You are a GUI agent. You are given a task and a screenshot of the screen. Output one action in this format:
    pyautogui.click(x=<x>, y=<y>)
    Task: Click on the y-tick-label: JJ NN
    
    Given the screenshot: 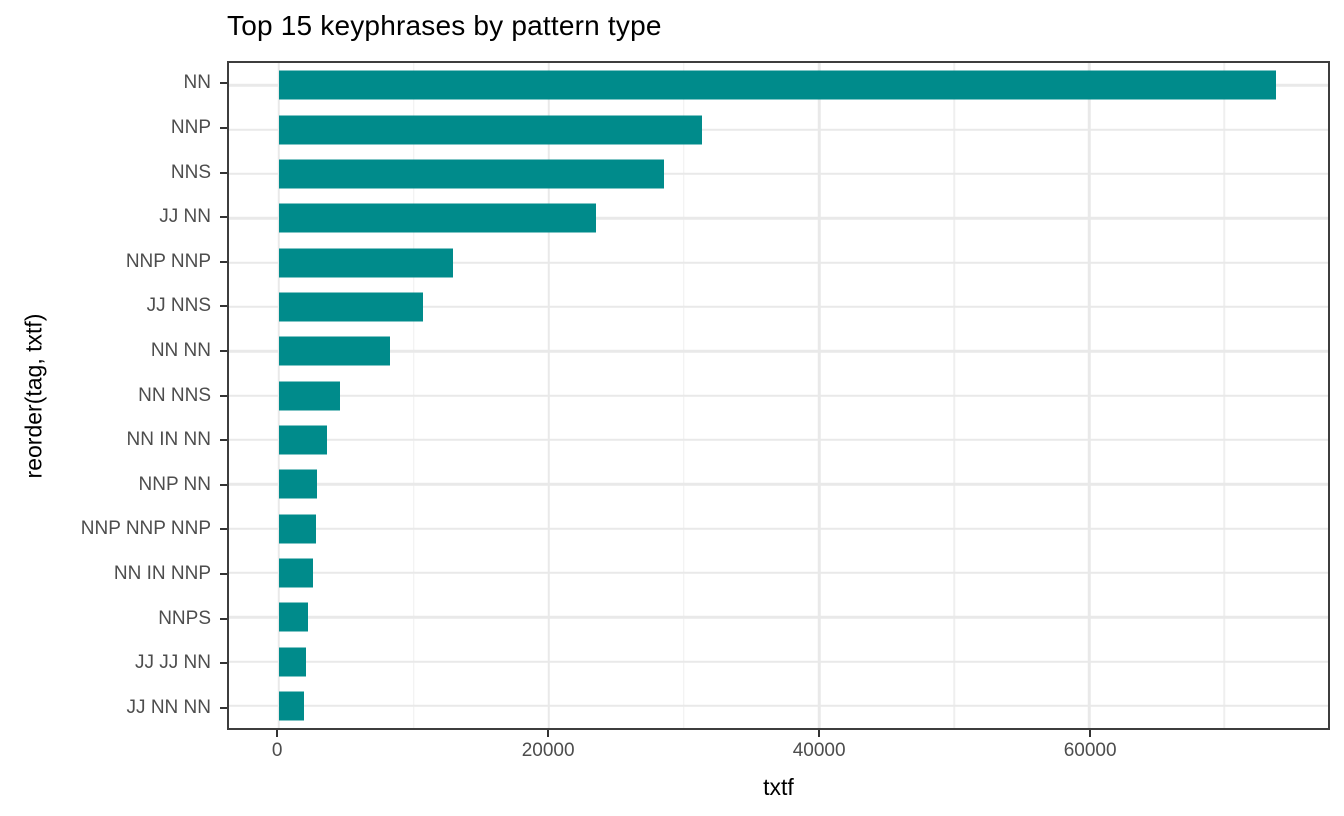 What is the action you would take?
    pyautogui.click(x=185, y=217)
    